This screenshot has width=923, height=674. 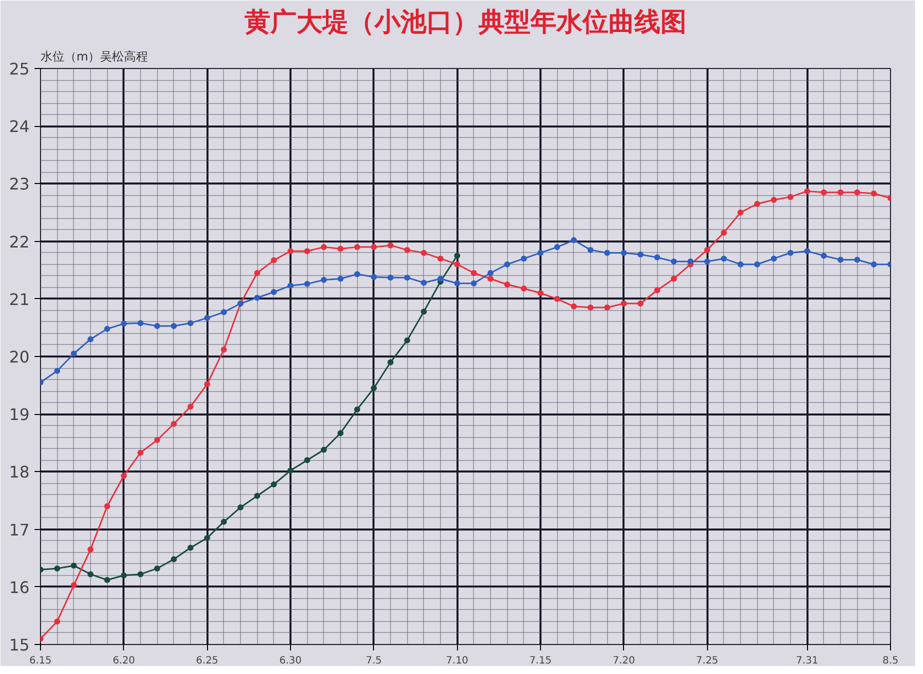 I want to click on y-axis-title: 水位（m）吴松高程, so click(x=94, y=57).